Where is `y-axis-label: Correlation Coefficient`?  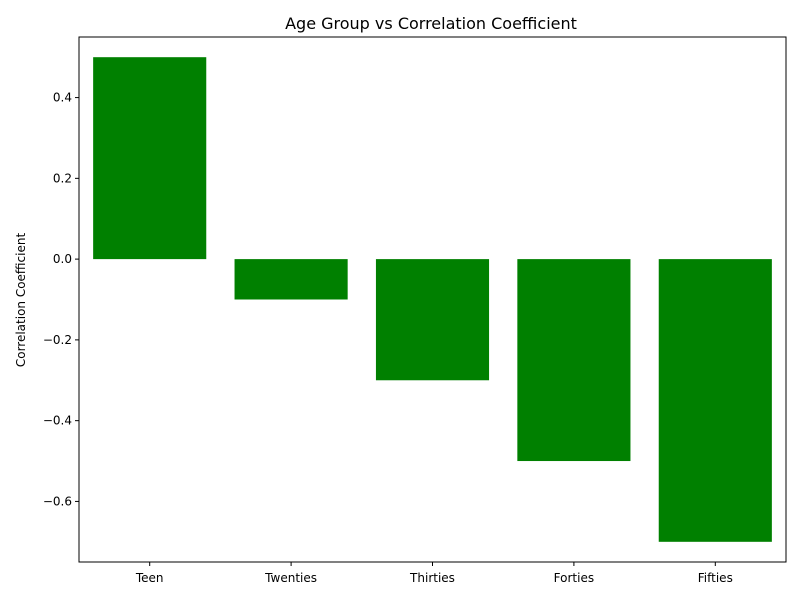
y-axis-label: Correlation Coefficient is located at coordinates (21, 300).